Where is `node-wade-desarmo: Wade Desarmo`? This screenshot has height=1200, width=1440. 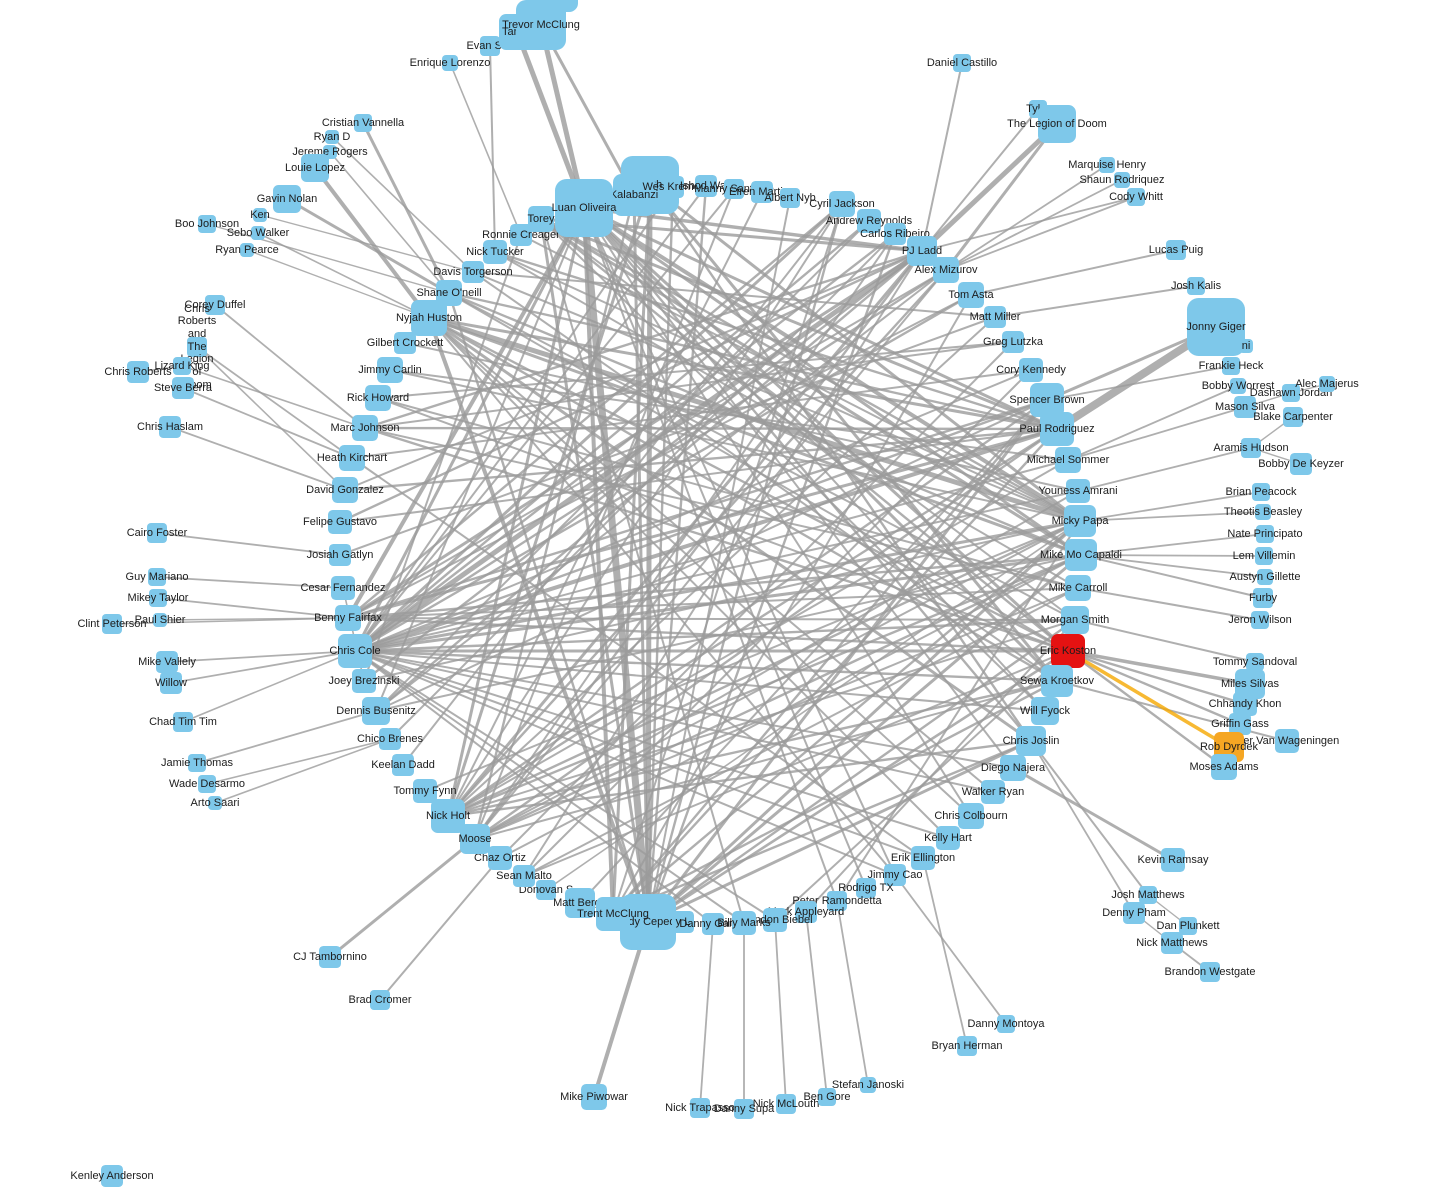
node-wade-desarmo: Wade Desarmo is located at coordinates (207, 784).